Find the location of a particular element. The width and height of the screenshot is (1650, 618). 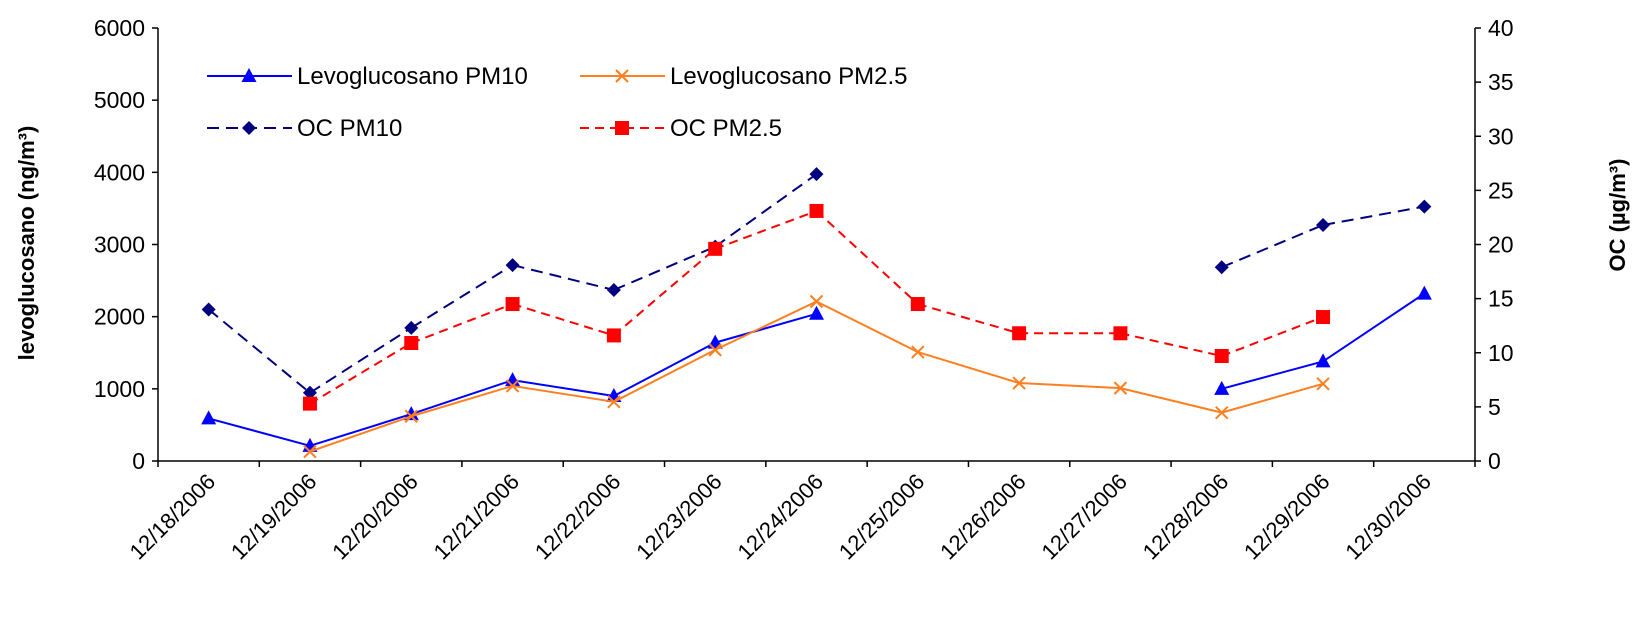

y-tick-label-right: 40 is located at coordinates (1501, 28).